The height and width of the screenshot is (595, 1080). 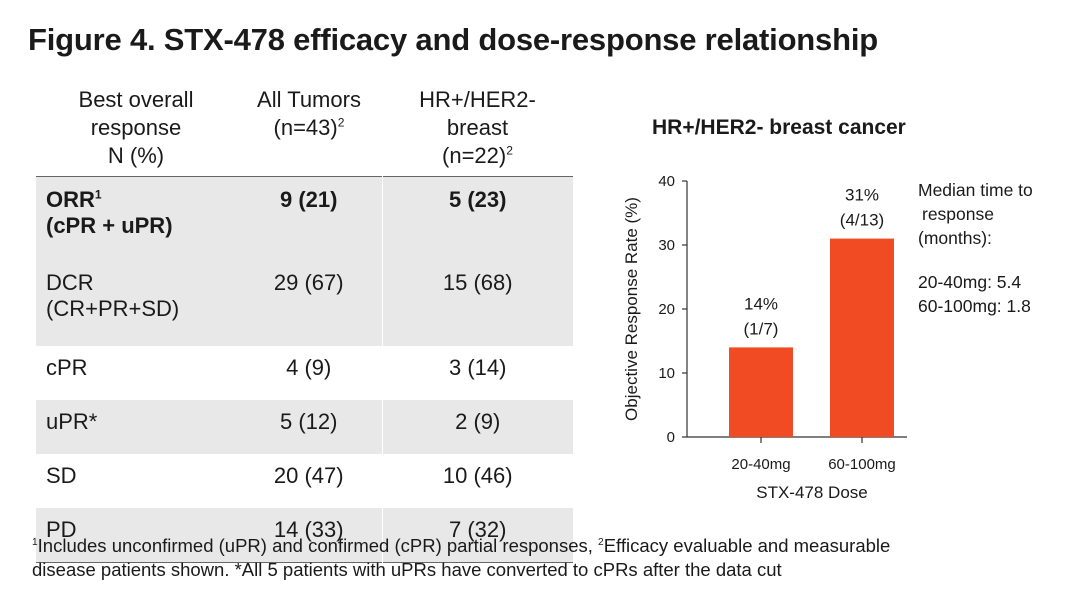 I want to click on y-tick-label: 10, so click(x=666, y=373).